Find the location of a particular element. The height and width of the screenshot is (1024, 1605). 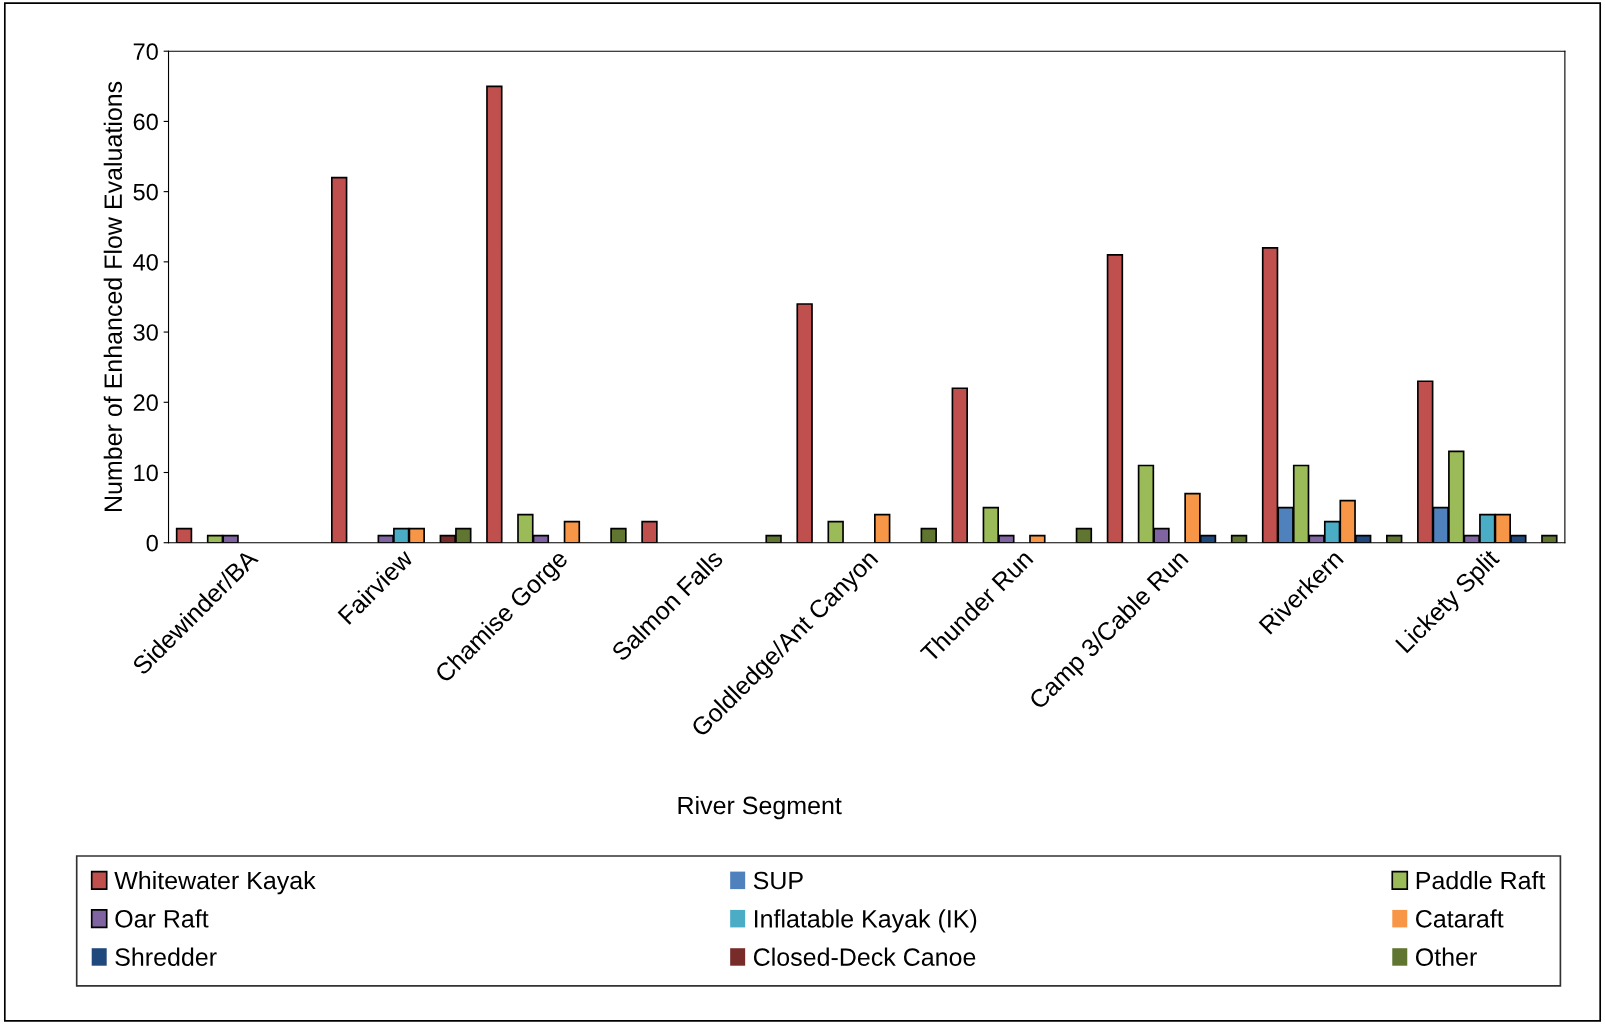

legend-label: Oar Raft is located at coordinates (162, 918).